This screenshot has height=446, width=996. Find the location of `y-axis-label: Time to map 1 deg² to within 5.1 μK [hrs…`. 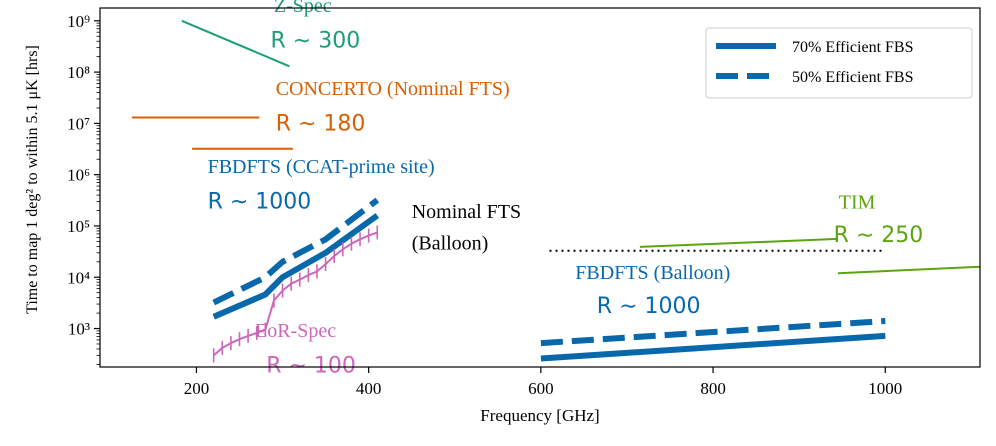

y-axis-label: Time to map 1 deg² to within 5.1 μK [hrs… is located at coordinates (32, 179).